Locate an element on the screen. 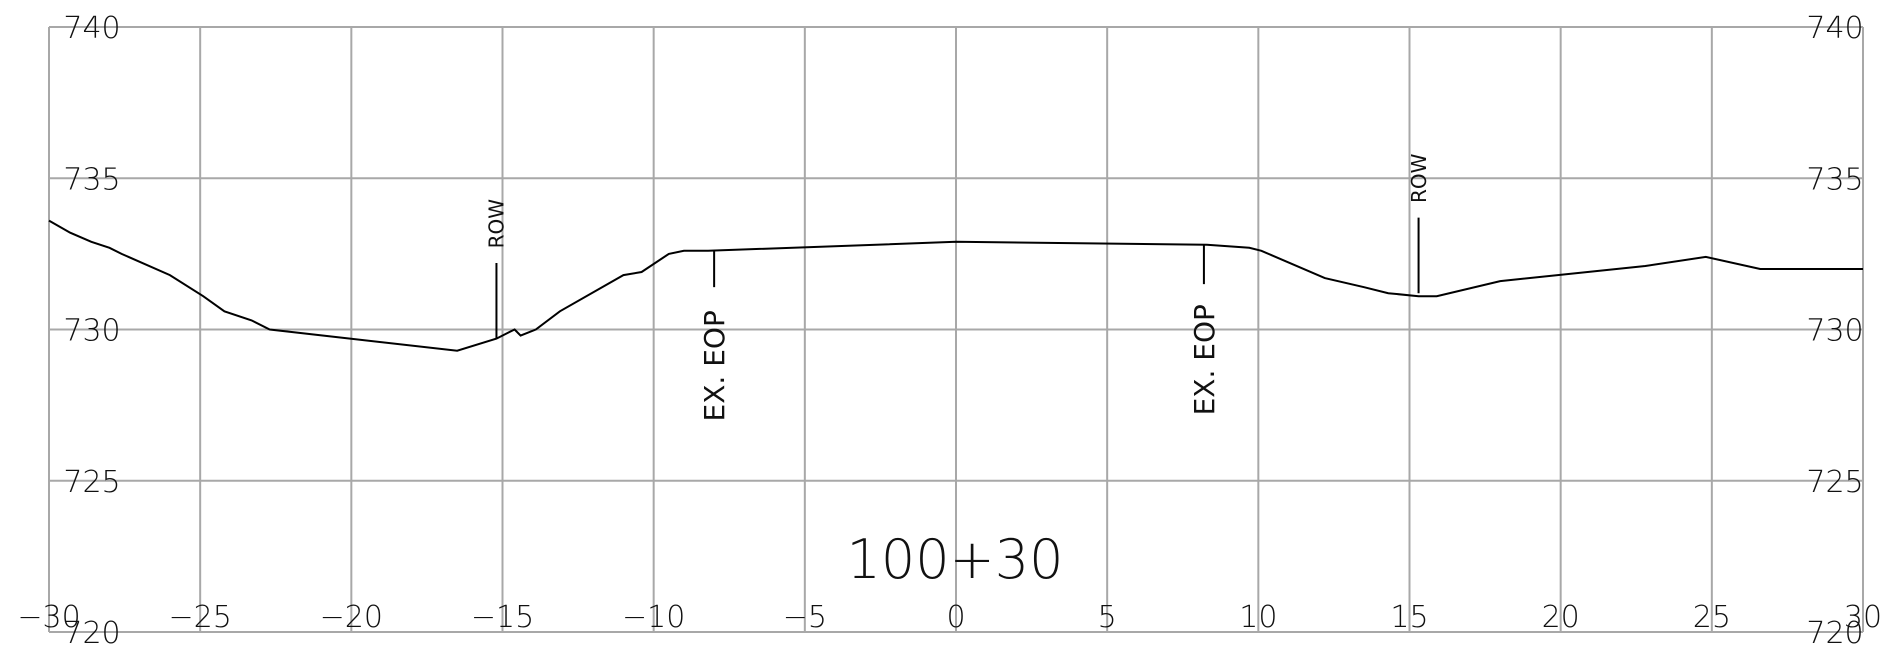 This screenshot has height=652, width=1881. x-tick-label: 15 is located at coordinates (1409, 617).